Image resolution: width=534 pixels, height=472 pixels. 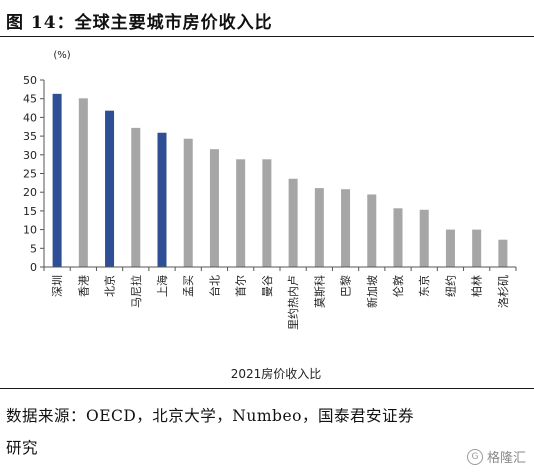 I want to click on y-axis: 0 5 10 15 20 25 30 35 40 45 50, so click(x=34, y=174).